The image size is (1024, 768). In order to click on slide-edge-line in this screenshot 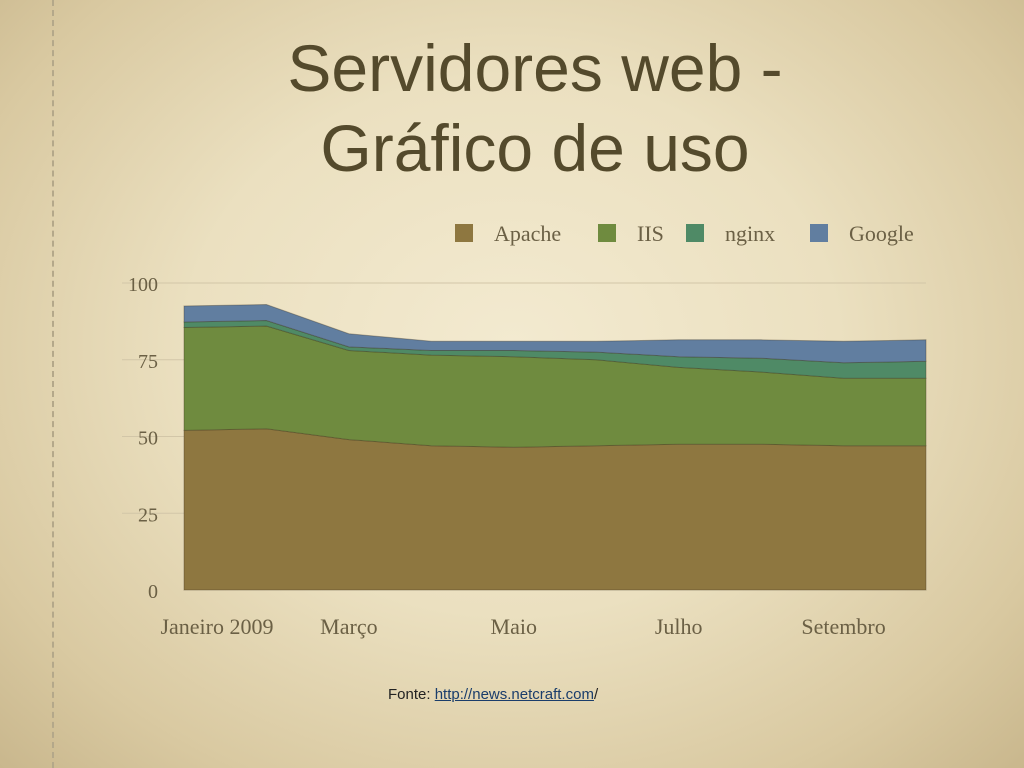, I will do `click(53, 384)`.